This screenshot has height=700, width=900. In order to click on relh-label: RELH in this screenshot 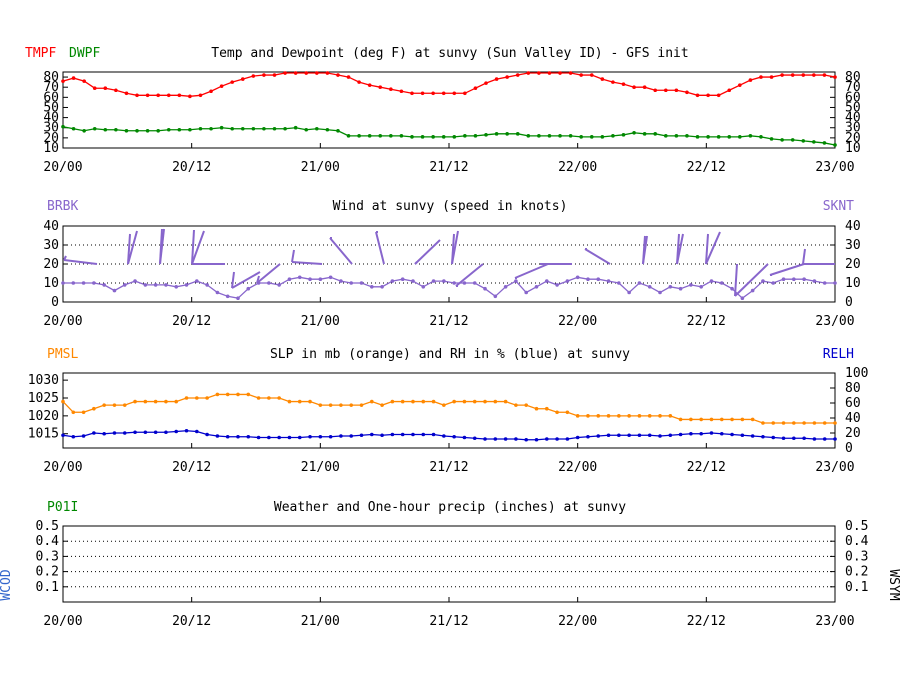, I will do `click(838, 354)`.